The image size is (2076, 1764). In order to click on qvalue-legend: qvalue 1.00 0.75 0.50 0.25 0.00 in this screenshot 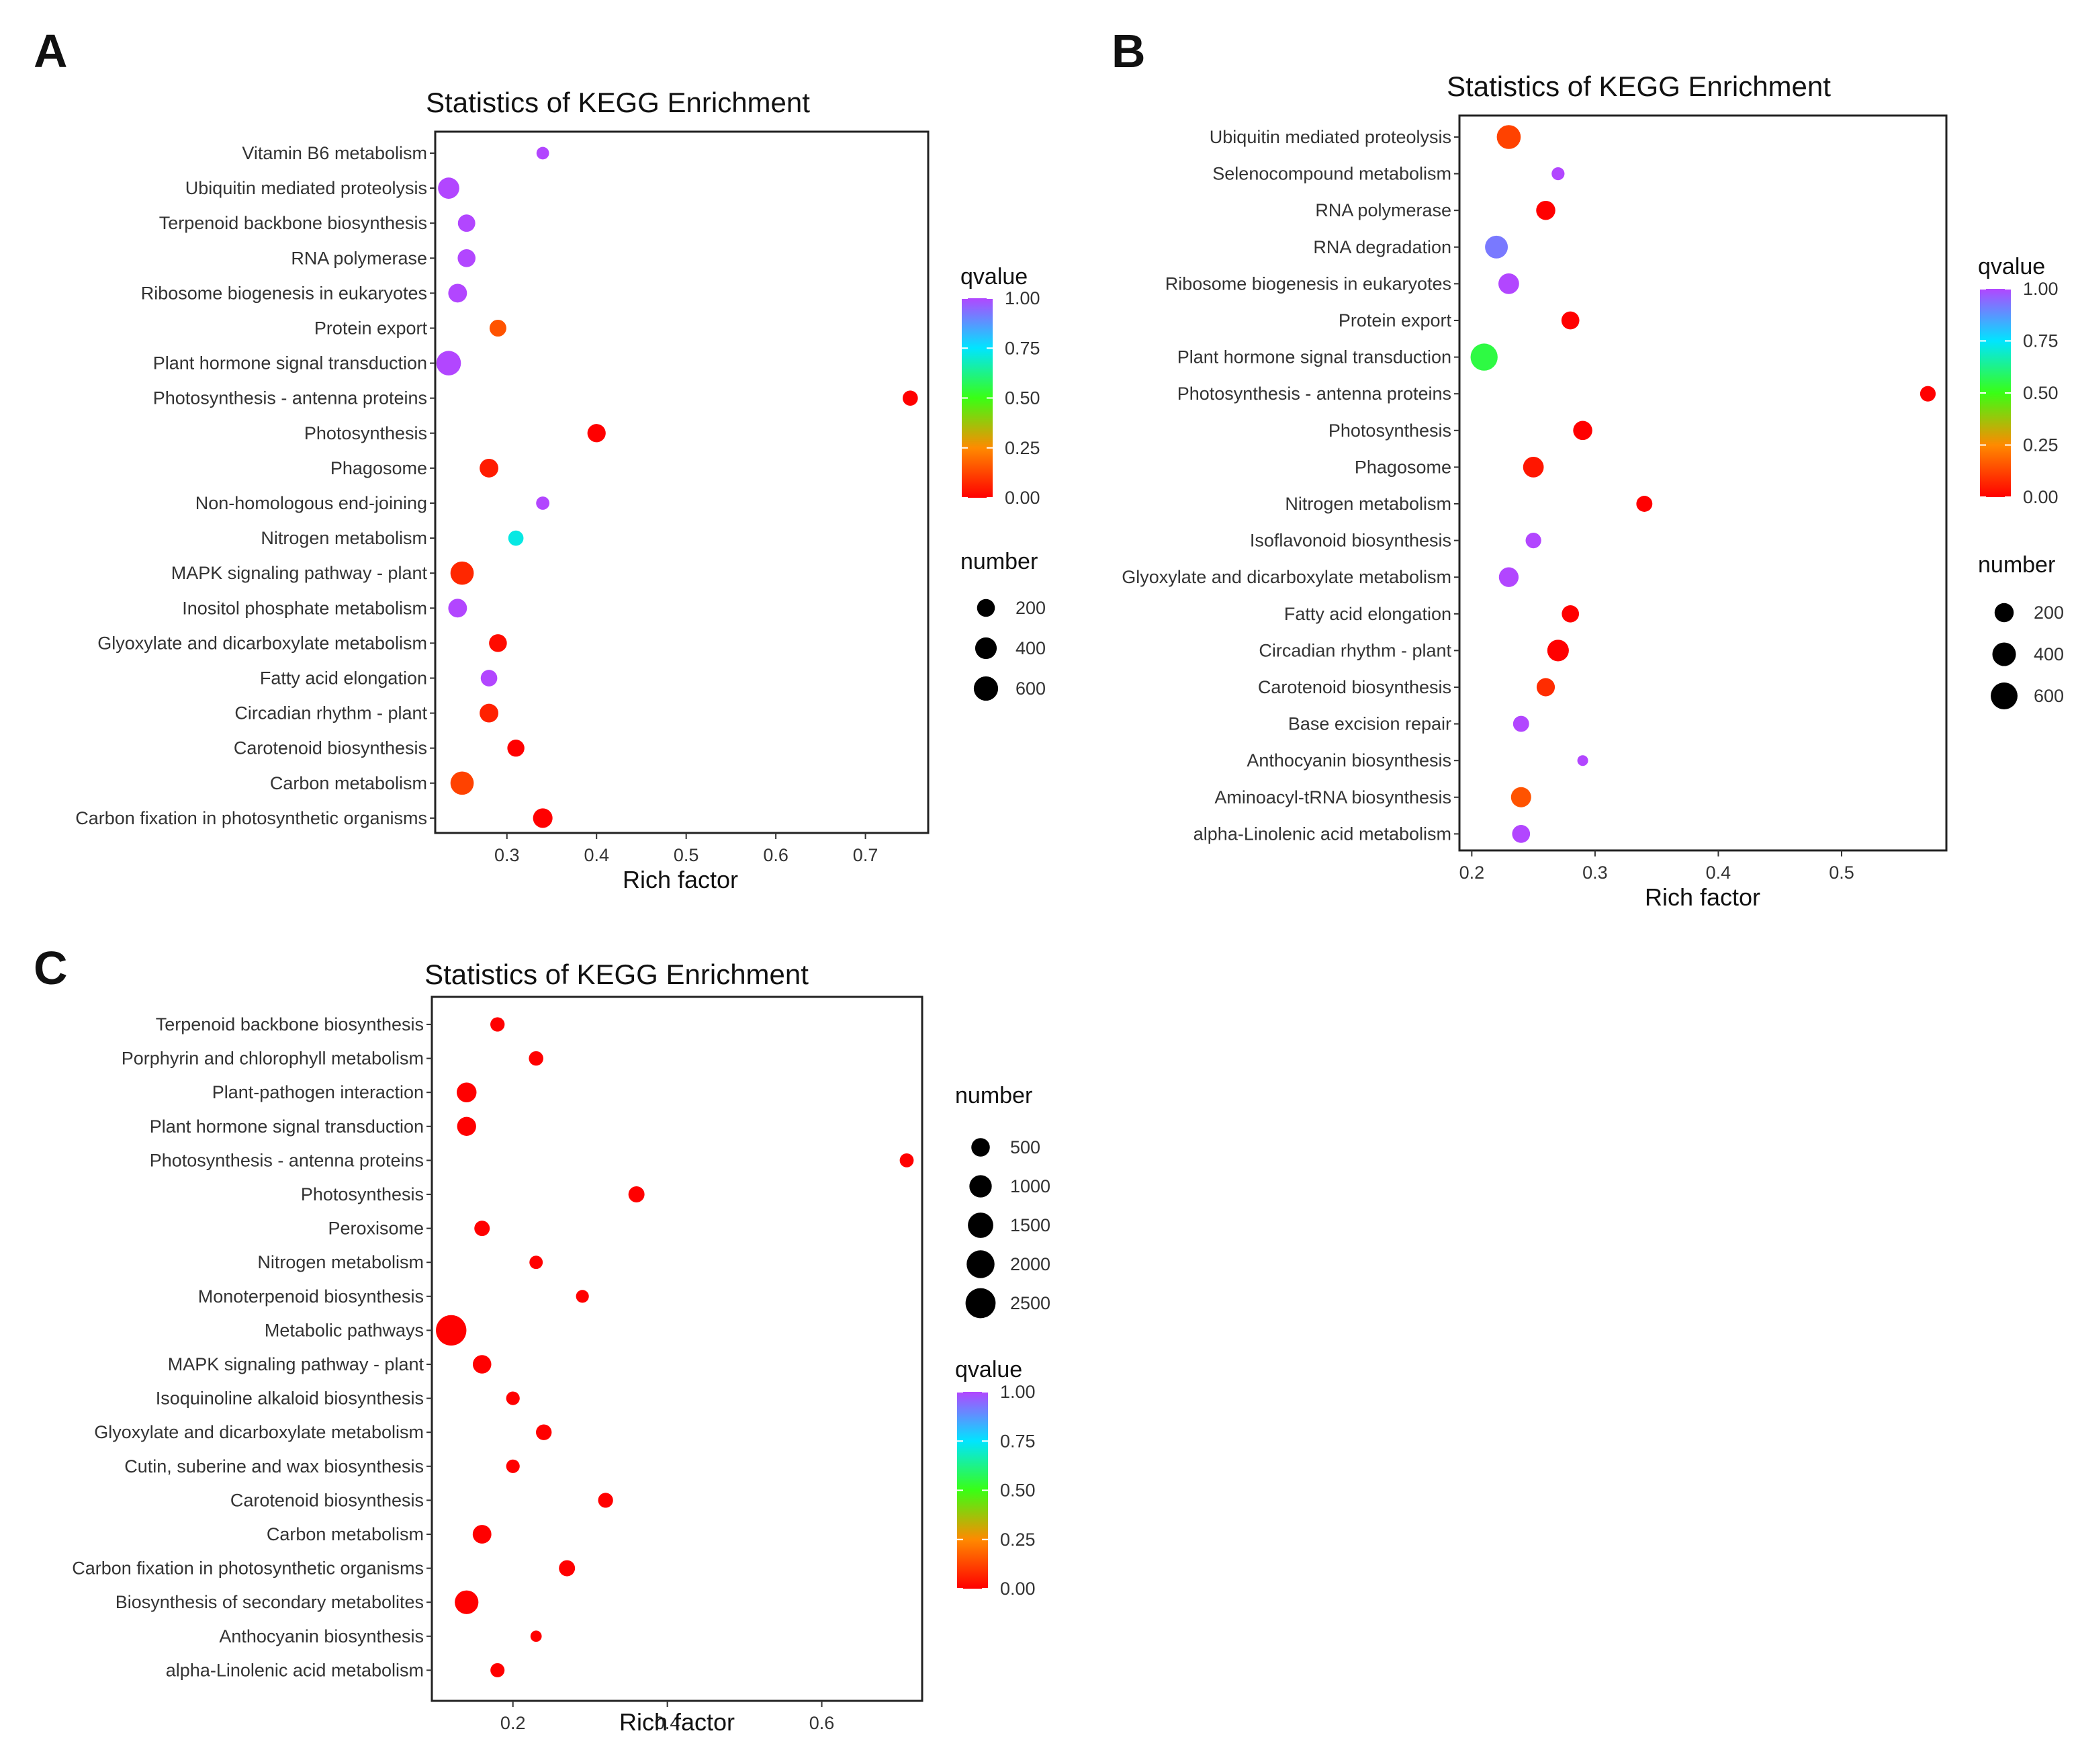, I will do `click(1000, 386)`.